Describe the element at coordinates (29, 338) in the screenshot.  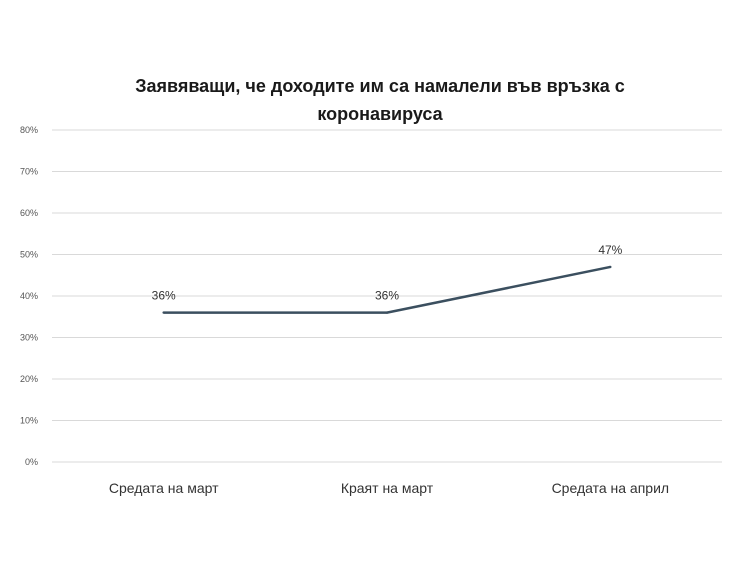
I see `y-tick-label: 30%` at that location.